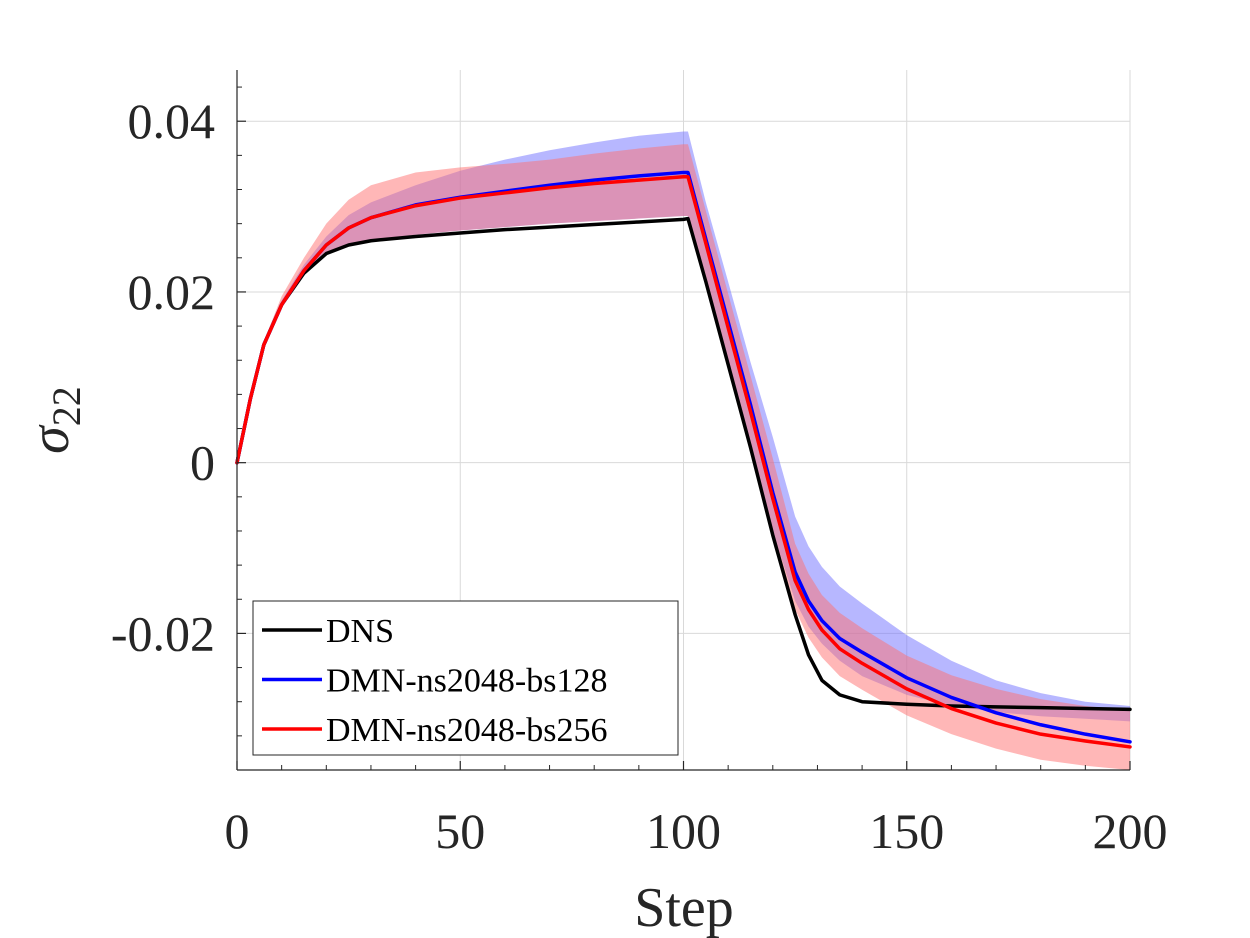  Describe the element at coordinates (460, 831) in the screenshot. I see `x-tick-label: 50` at that location.